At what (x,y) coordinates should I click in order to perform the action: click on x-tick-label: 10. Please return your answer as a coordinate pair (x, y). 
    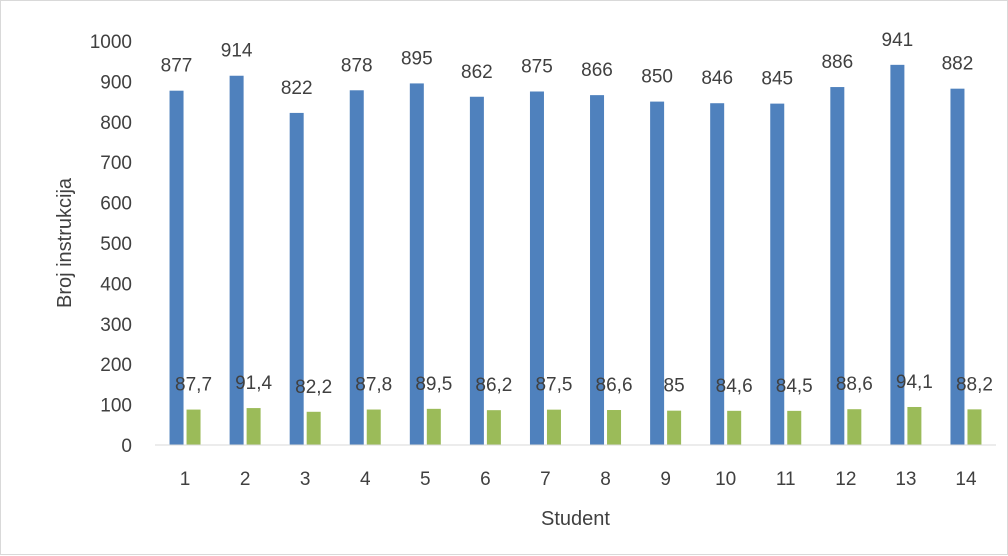
    Looking at the image, I should click on (725, 479).